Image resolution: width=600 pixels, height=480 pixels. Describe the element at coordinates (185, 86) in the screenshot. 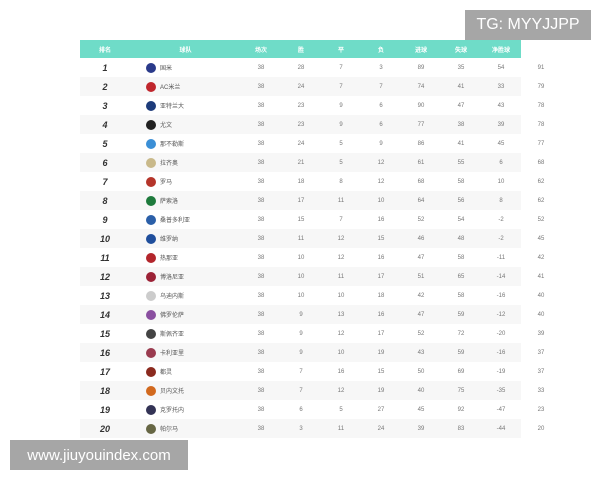

I see `team-cell: AC米兰` at that location.